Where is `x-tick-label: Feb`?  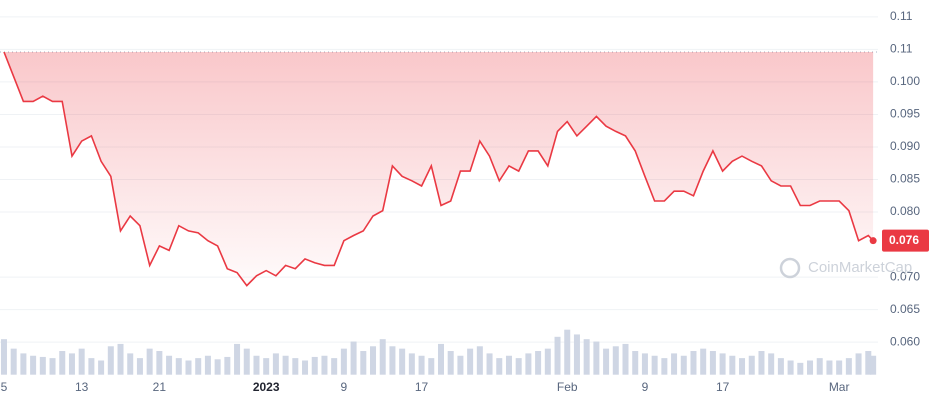
x-tick-label: Feb is located at coordinates (567, 387).